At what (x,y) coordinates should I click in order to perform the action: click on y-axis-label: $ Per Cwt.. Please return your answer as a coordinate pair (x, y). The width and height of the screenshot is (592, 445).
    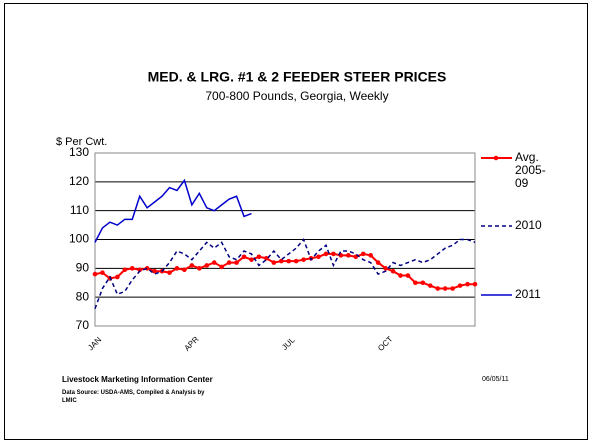
    Looking at the image, I should click on (81, 142).